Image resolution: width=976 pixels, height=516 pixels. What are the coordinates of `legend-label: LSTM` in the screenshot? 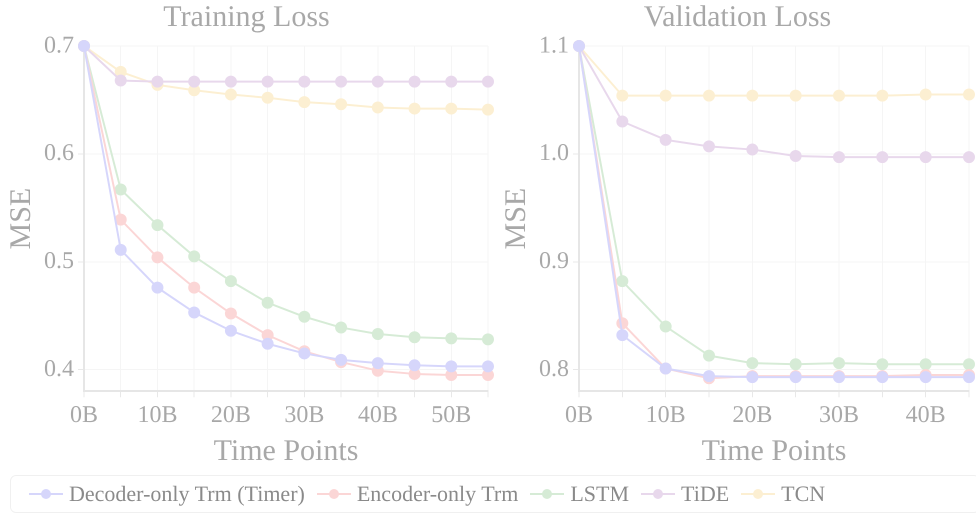 It's located at (600, 494).